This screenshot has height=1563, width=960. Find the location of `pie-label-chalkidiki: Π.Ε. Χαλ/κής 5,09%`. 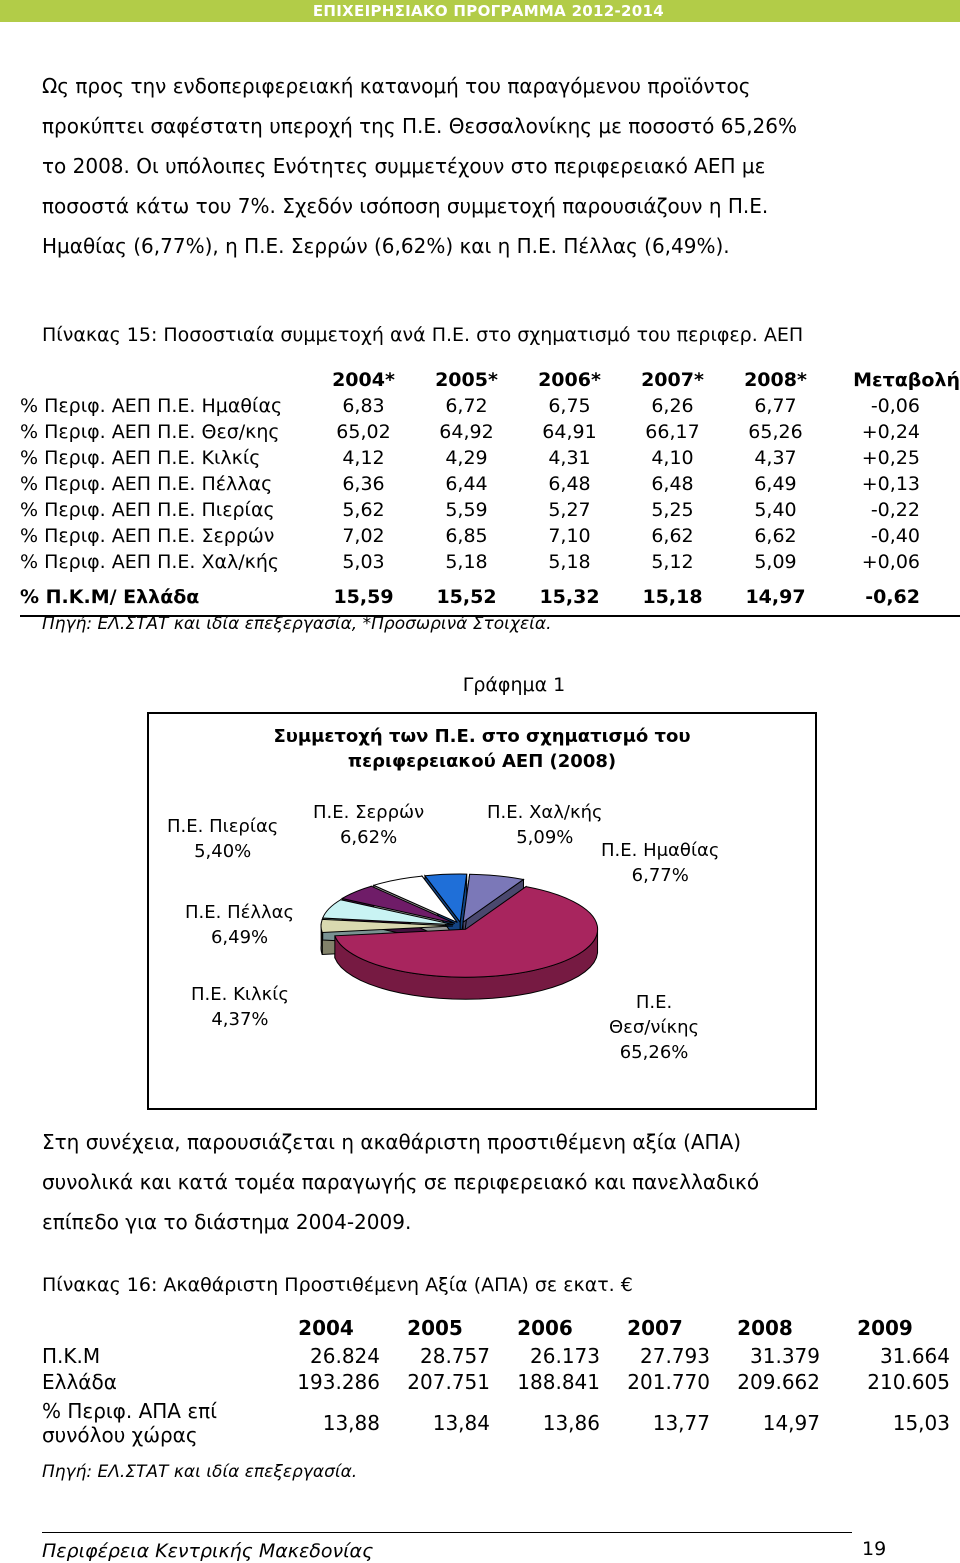

pie-label-chalkidiki: Π.Ε. Χαλ/κής 5,09% is located at coordinates (545, 825).